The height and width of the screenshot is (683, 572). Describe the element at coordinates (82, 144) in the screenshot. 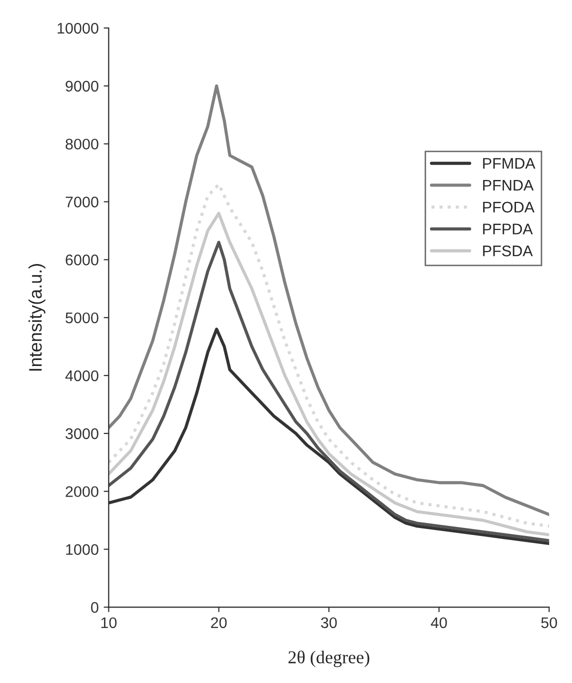

I see `y-tick-label: 8000` at that location.